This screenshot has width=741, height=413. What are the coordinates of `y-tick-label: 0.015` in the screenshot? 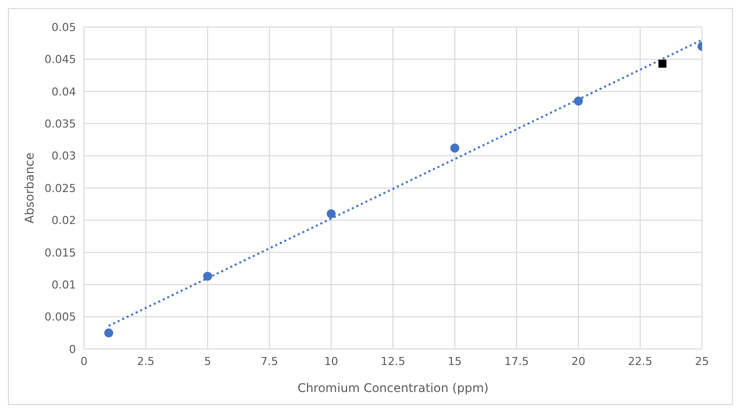 It's located at (60, 253).